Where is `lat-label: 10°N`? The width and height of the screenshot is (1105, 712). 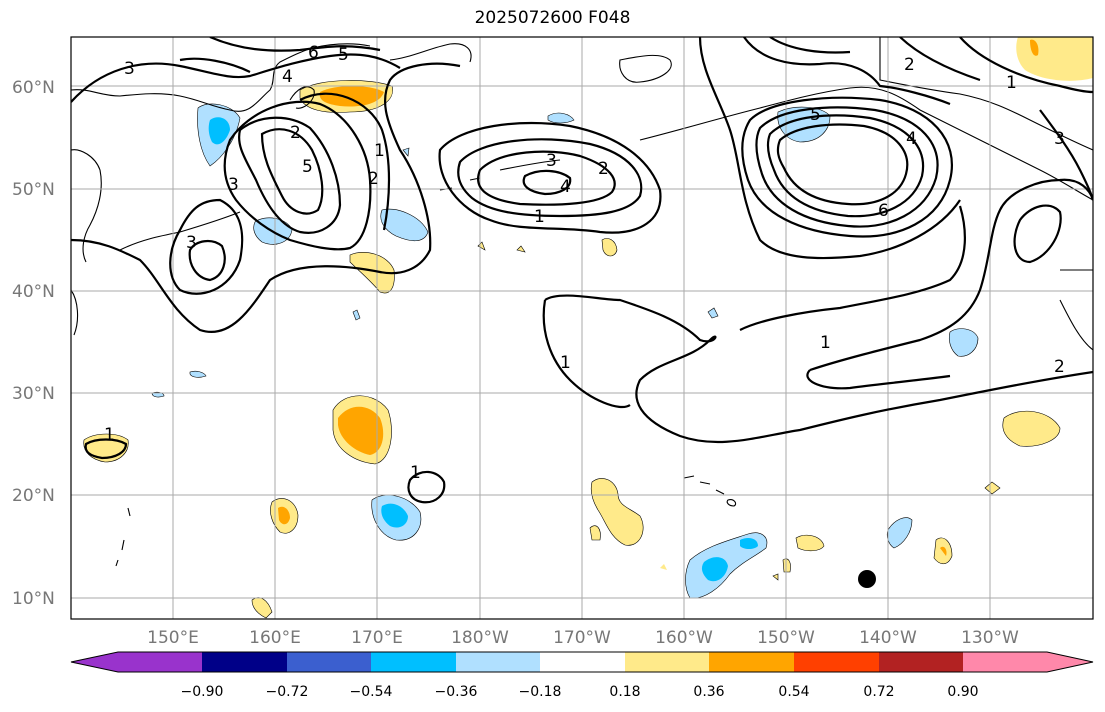 lat-label: 10°N is located at coordinates (33, 599).